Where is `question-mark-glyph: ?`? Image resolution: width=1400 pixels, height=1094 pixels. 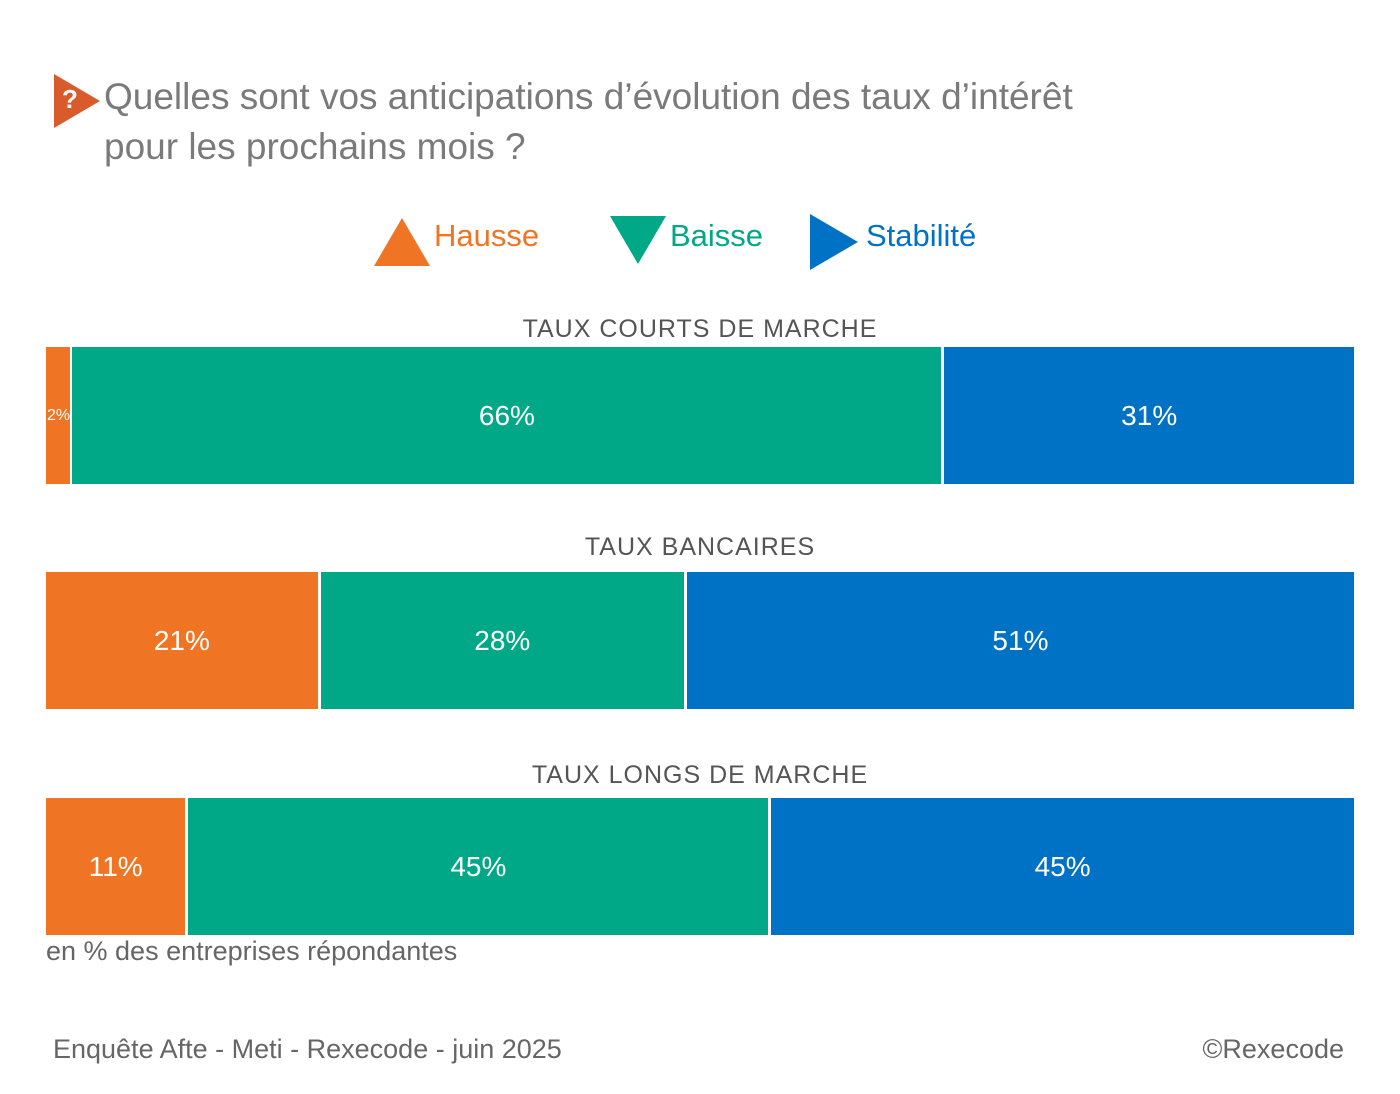
question-mark-glyph: ? is located at coordinates (70, 99).